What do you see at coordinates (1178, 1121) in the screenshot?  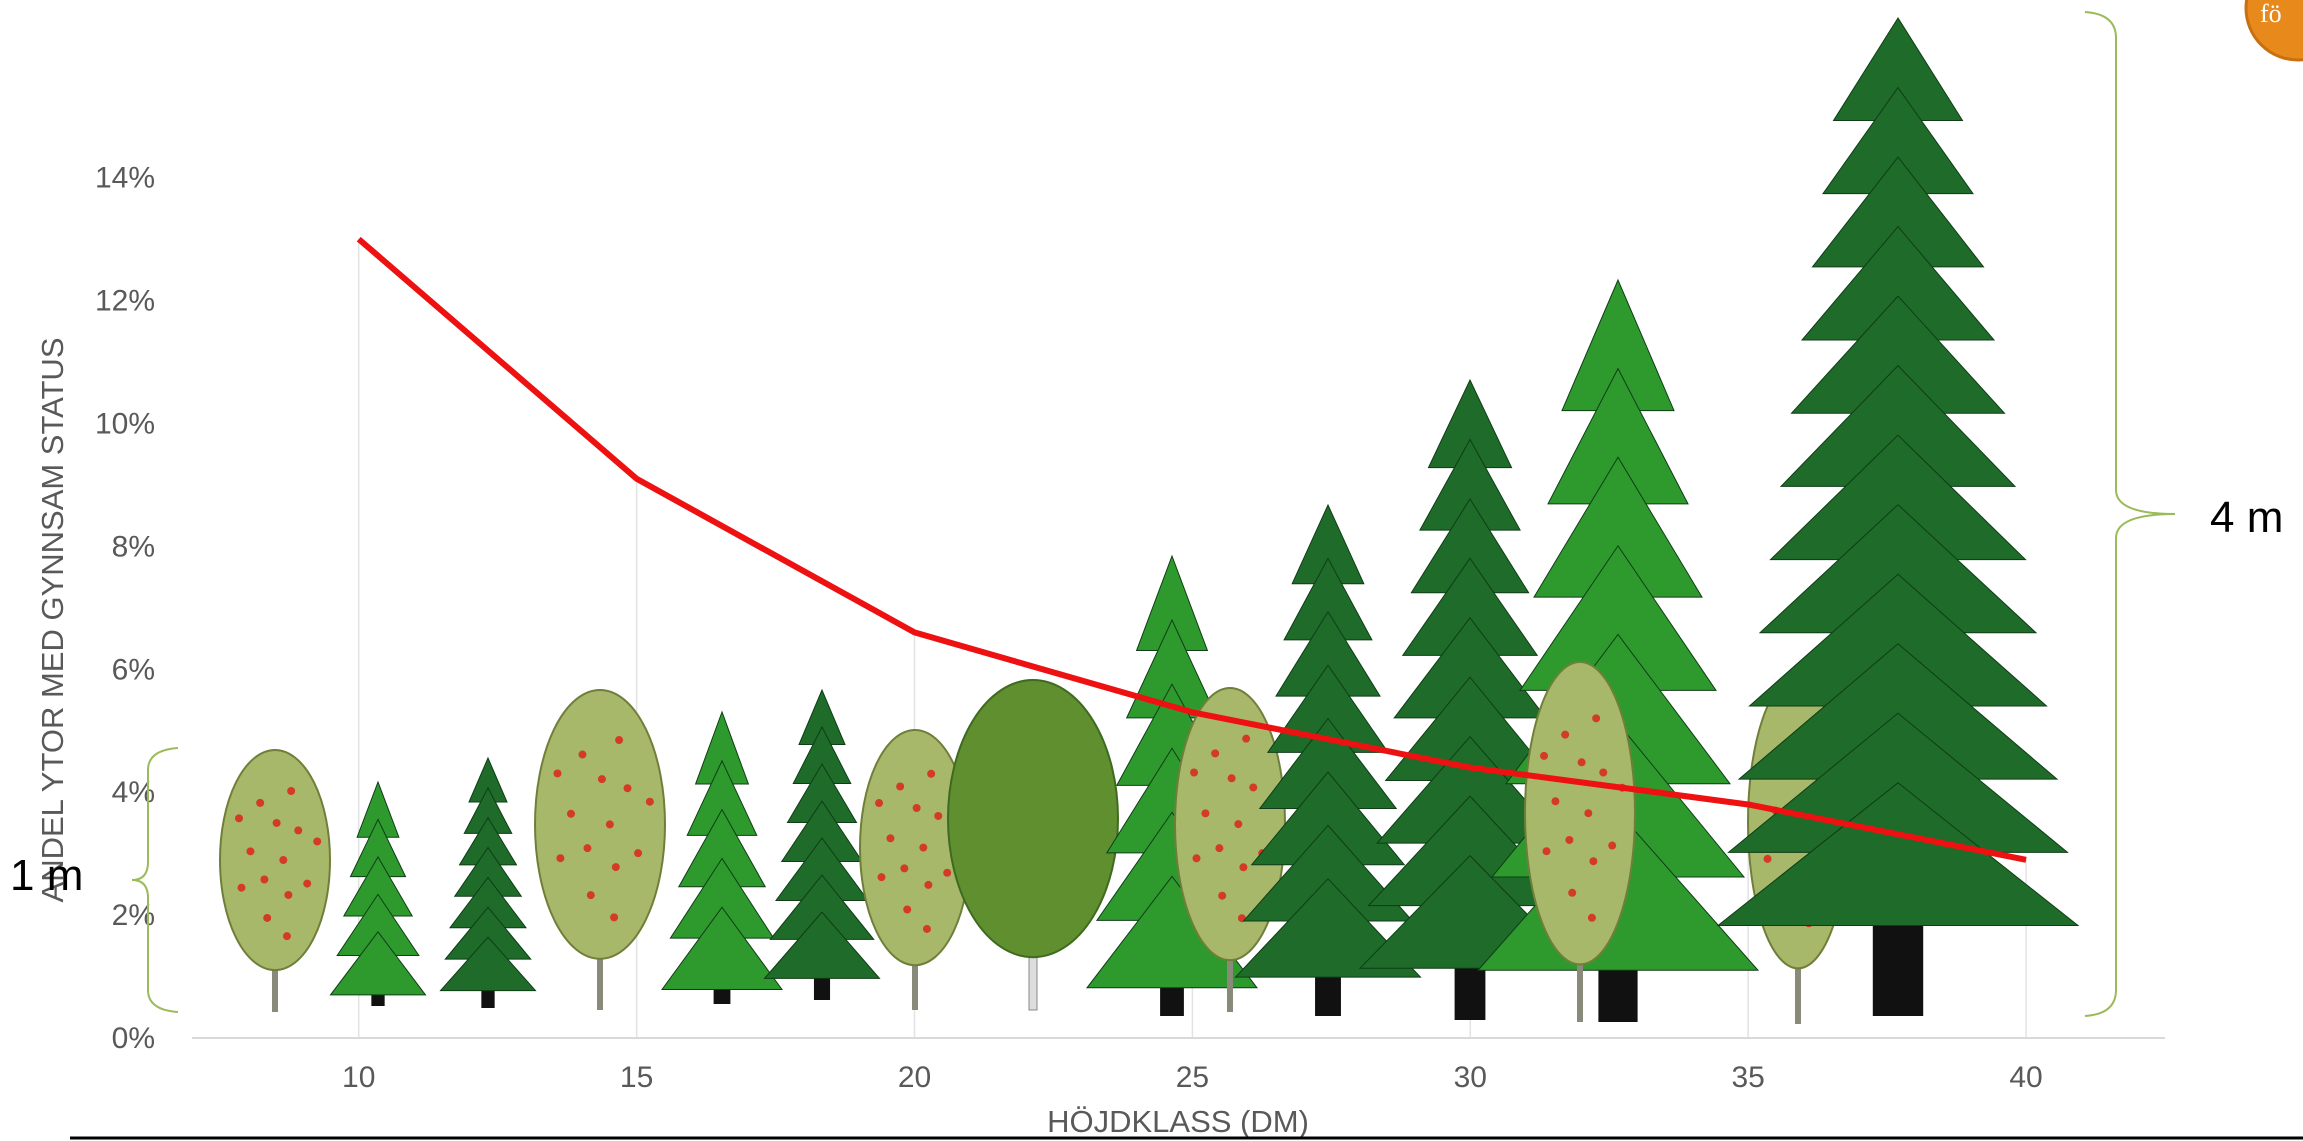 I see `x-axis-title: HÖJDKLASS (DM)` at bounding box center [1178, 1121].